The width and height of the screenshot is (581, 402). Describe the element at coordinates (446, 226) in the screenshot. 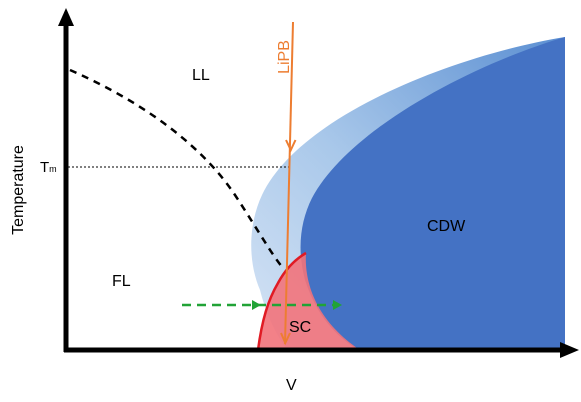

I see `region-label-cdw: CDW` at that location.